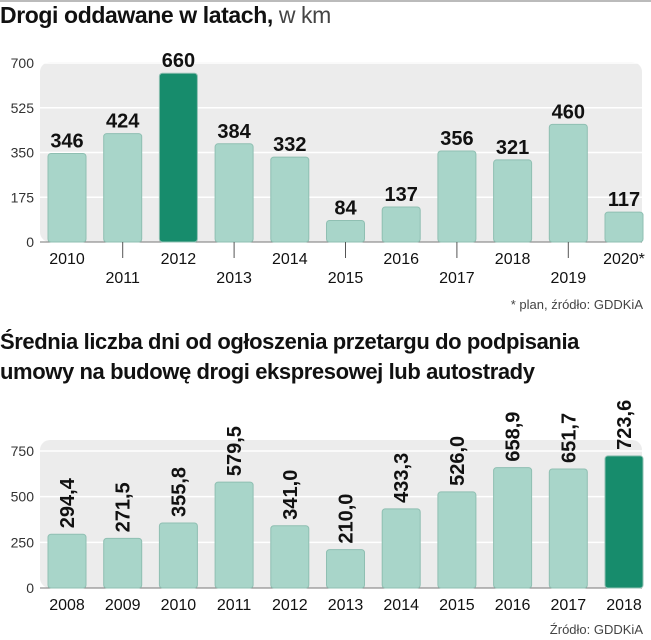 This screenshot has height=640, width=651. Describe the element at coordinates (179, 492) in the screenshot. I see `chart2-value-label: 355,8` at that location.